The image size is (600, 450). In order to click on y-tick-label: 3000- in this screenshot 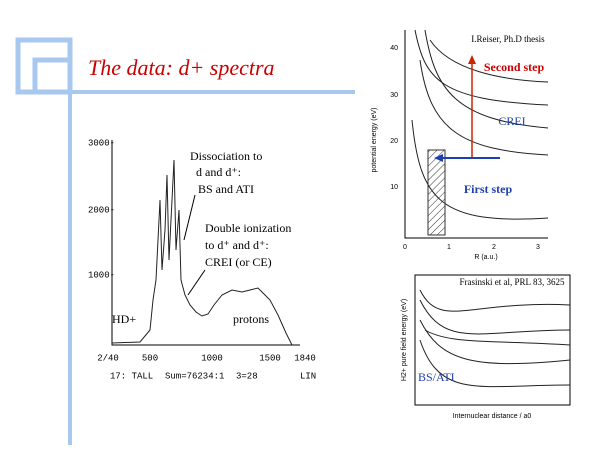, I will do `click(101, 143)`.